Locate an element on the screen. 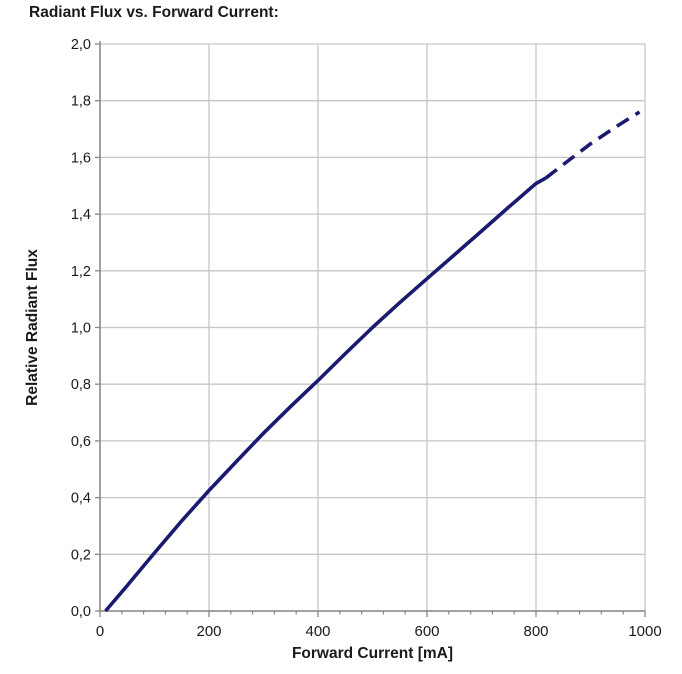 The width and height of the screenshot is (682, 674). y-tick-label: 0,2 is located at coordinates (81, 555).